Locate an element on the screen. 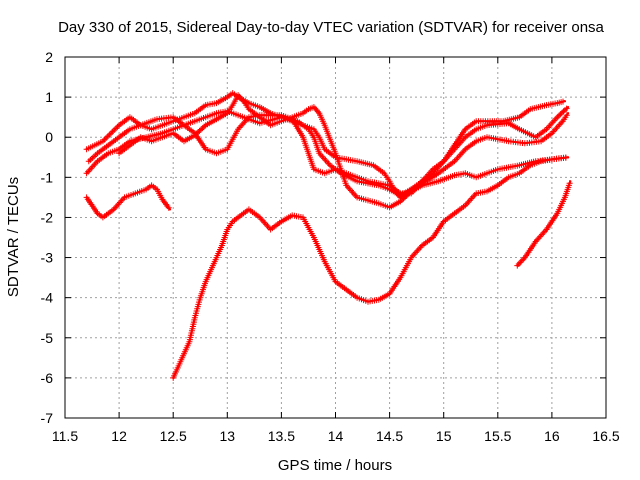 The height and width of the screenshot is (480, 640). x-tick-label: 11.5 is located at coordinates (65, 436).